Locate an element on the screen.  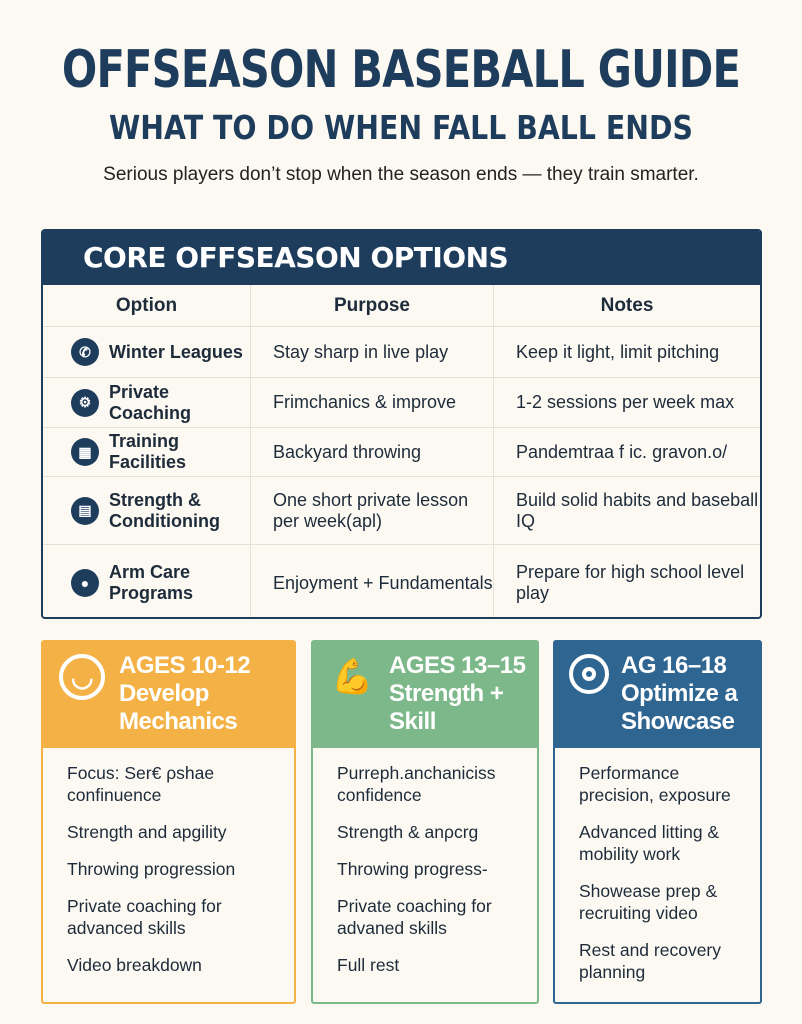
option-label: Strength & Conditioning is located at coordinates (164, 510).